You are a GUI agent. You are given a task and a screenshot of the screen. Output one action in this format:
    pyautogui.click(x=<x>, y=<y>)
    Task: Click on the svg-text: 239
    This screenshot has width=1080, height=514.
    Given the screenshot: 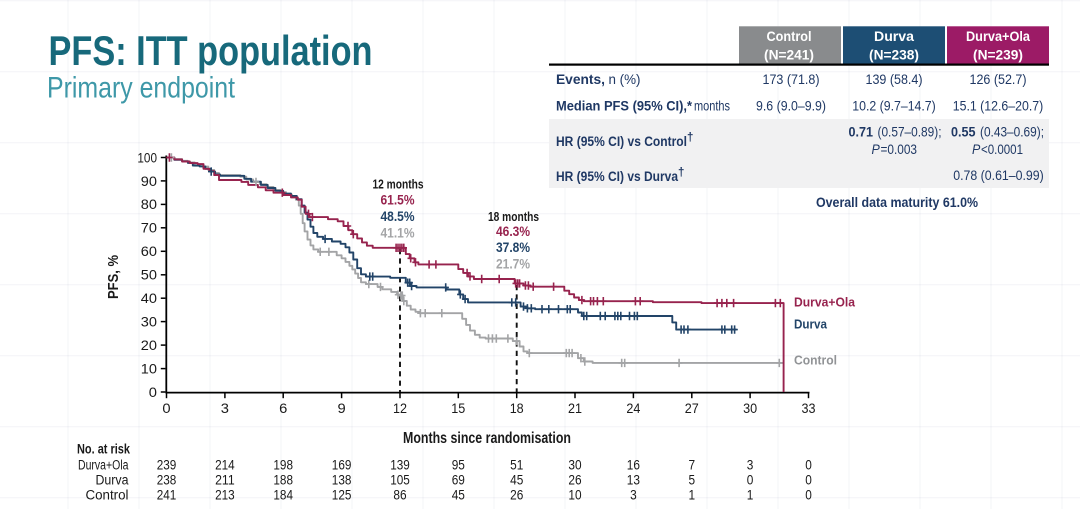 What is the action you would take?
    pyautogui.click(x=167, y=465)
    